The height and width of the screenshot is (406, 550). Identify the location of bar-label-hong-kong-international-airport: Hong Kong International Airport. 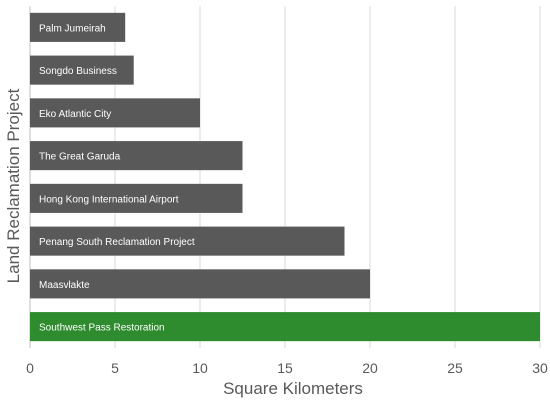
(109, 199).